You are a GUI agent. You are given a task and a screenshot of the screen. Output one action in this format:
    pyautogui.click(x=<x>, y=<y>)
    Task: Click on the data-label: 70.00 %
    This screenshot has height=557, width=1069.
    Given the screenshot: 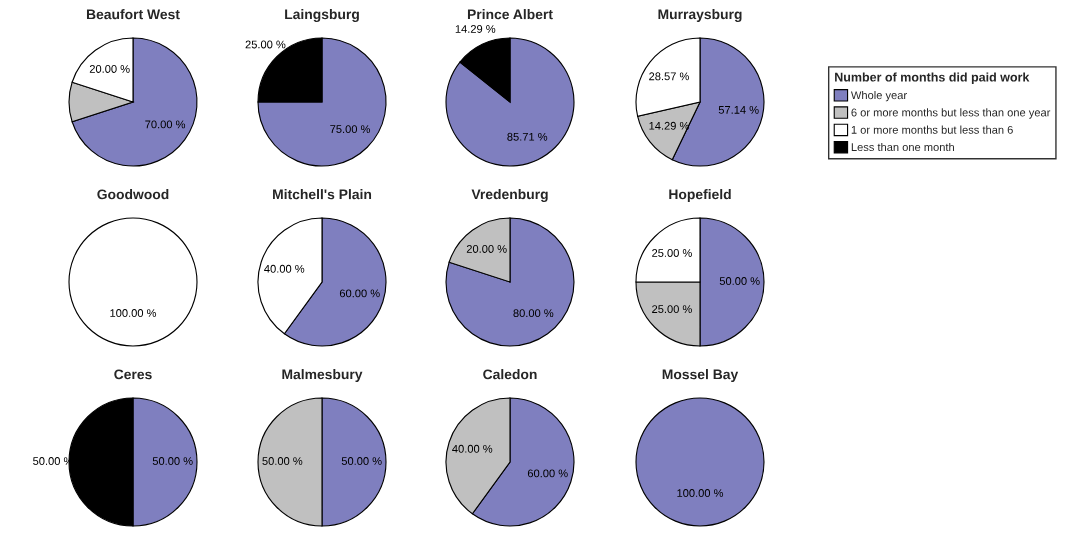 What is the action you would take?
    pyautogui.click(x=165, y=124)
    